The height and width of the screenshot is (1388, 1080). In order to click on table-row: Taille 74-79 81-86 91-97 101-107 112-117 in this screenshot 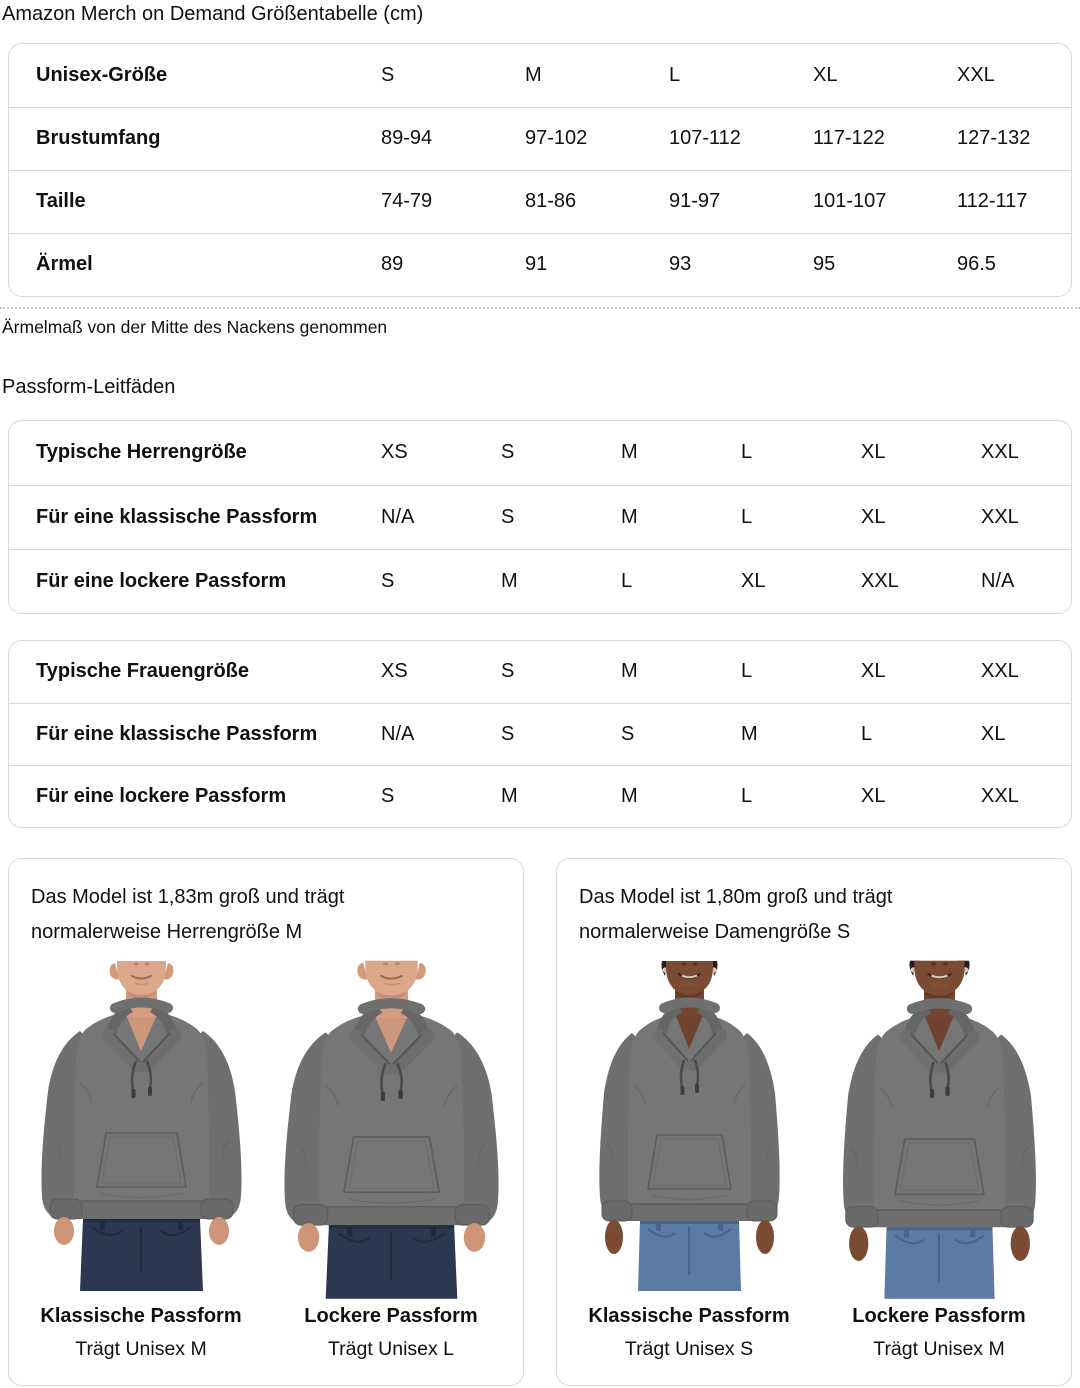, I will do `click(540, 201)`.